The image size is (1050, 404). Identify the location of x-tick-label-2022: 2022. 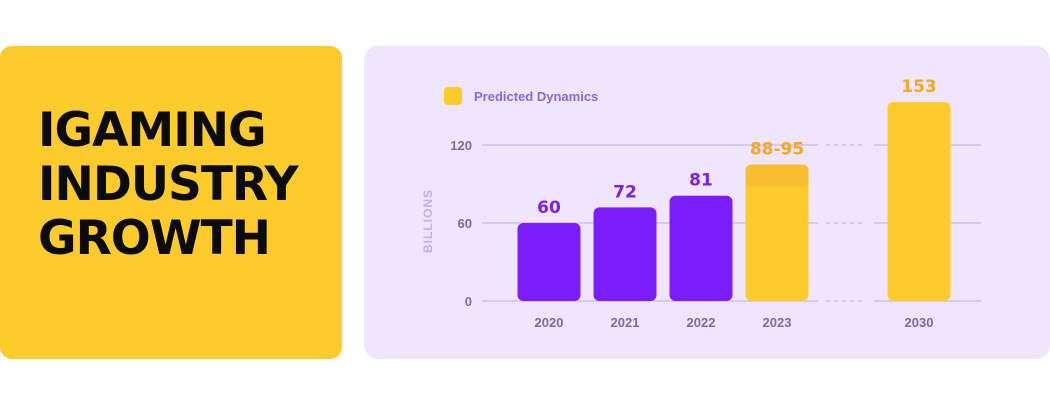
(701, 322).